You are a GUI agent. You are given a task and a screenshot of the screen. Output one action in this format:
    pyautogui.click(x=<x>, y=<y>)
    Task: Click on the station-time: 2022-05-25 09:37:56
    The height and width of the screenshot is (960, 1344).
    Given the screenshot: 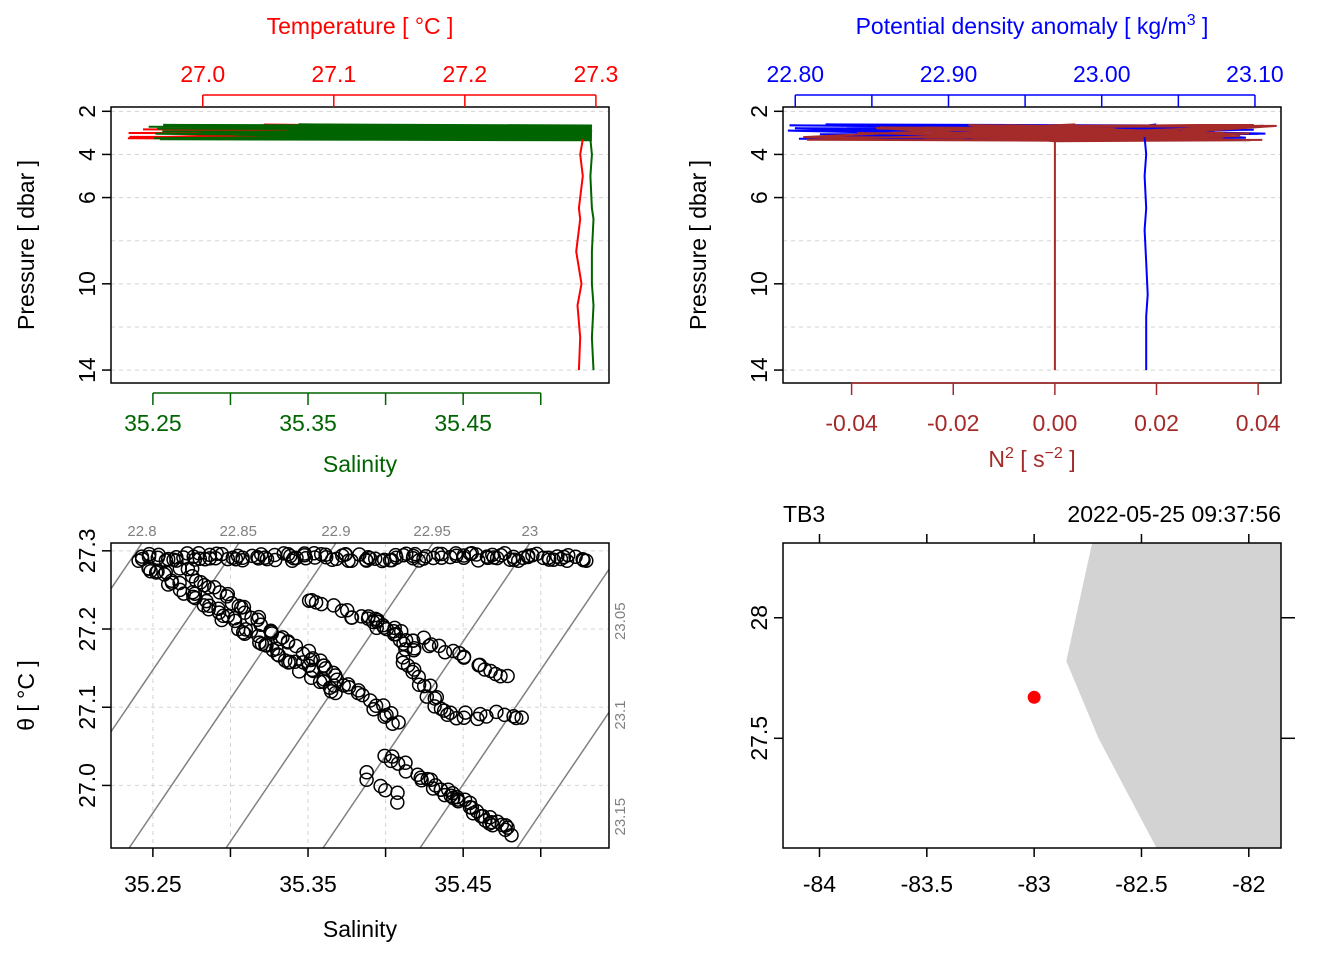 What is the action you would take?
    pyautogui.click(x=1174, y=514)
    